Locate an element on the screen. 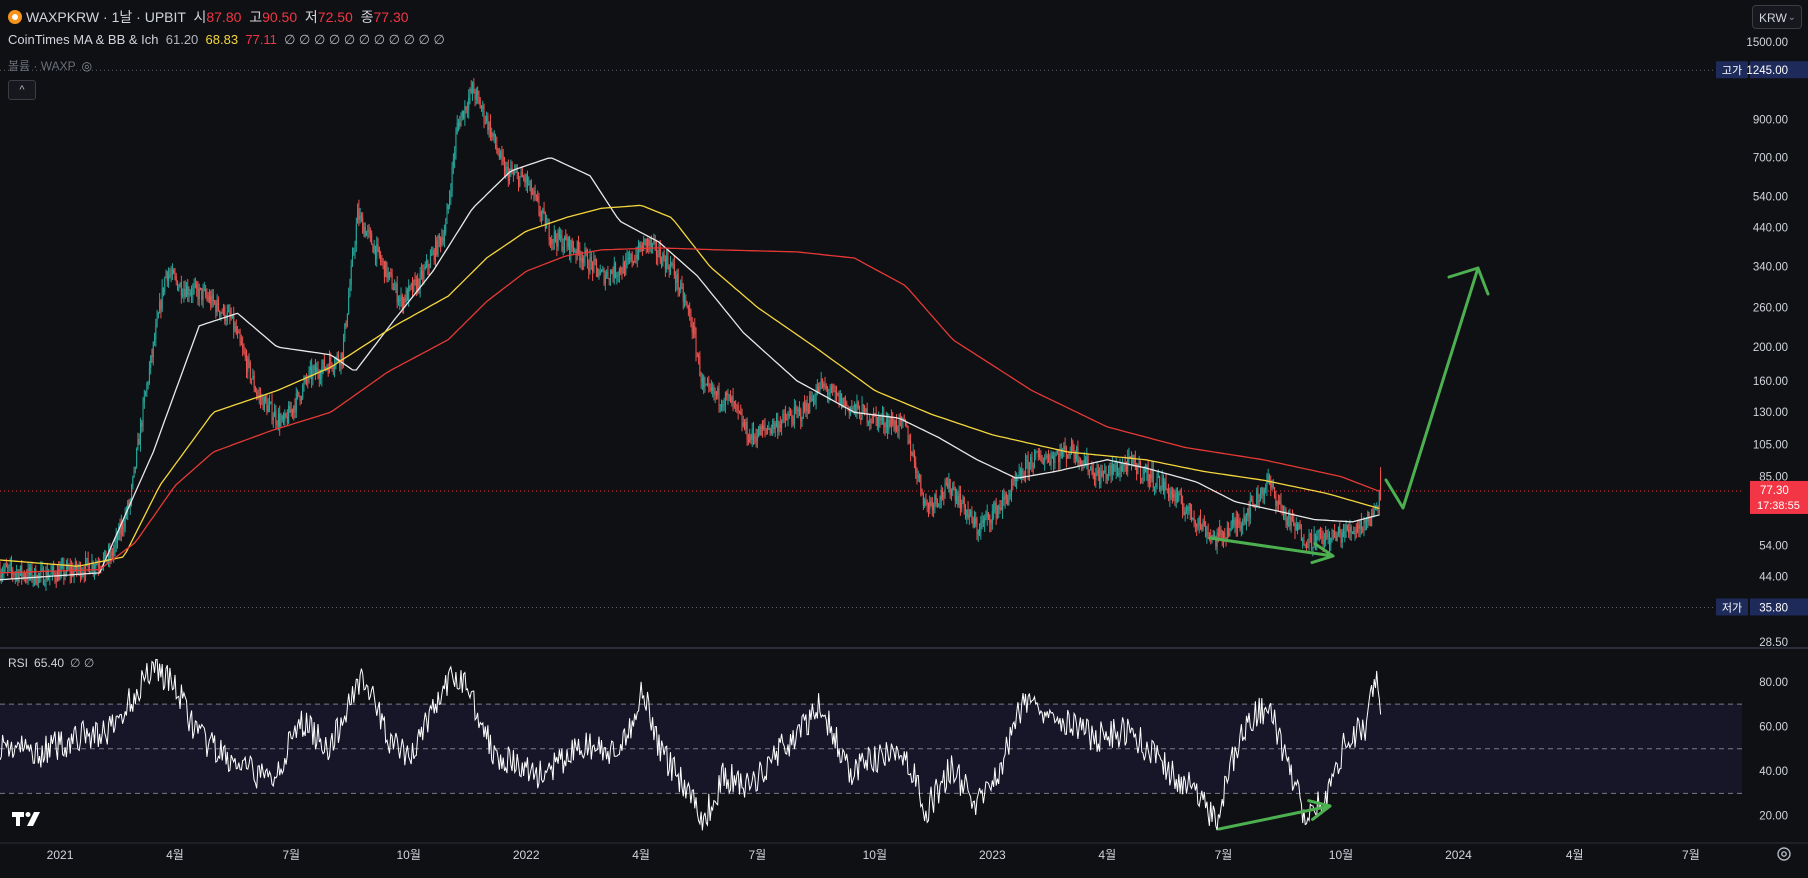 The height and width of the screenshot is (878, 1808). exchange-label: UPBIT is located at coordinates (165, 17).